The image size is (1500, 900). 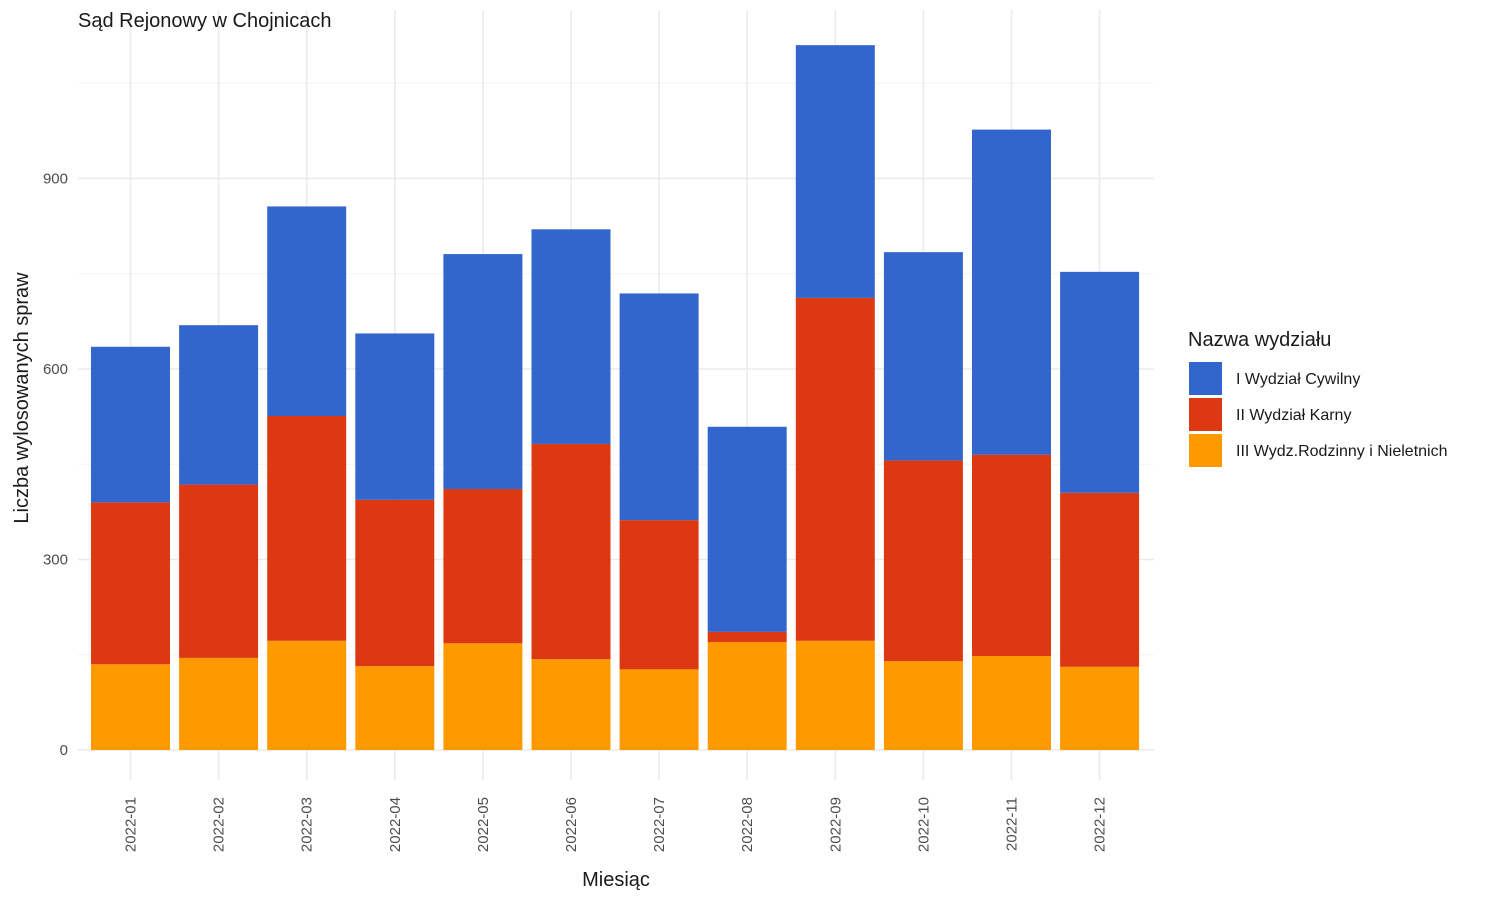 I want to click on chart-title: Sąd Rejonowy w Chojnicach, so click(x=204, y=21).